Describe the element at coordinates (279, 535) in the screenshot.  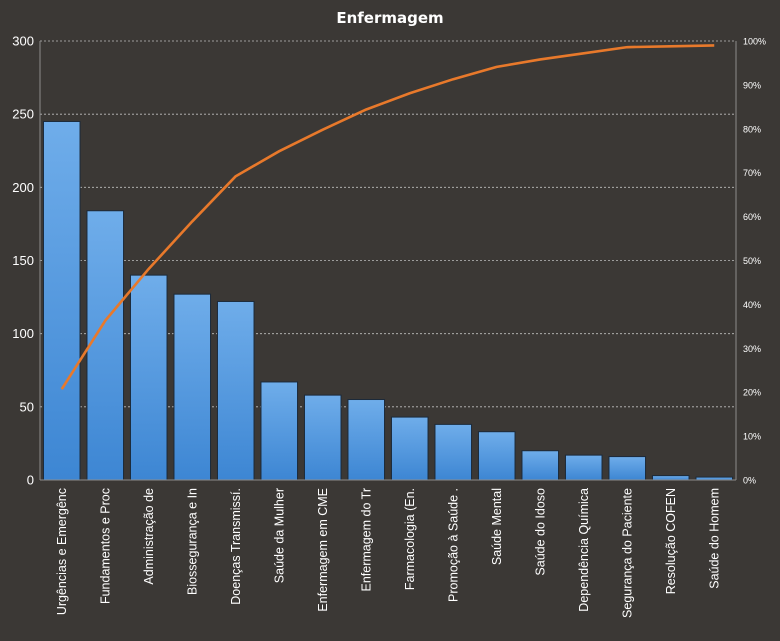
I see `x-tick-label: Saúde da Mulher` at that location.